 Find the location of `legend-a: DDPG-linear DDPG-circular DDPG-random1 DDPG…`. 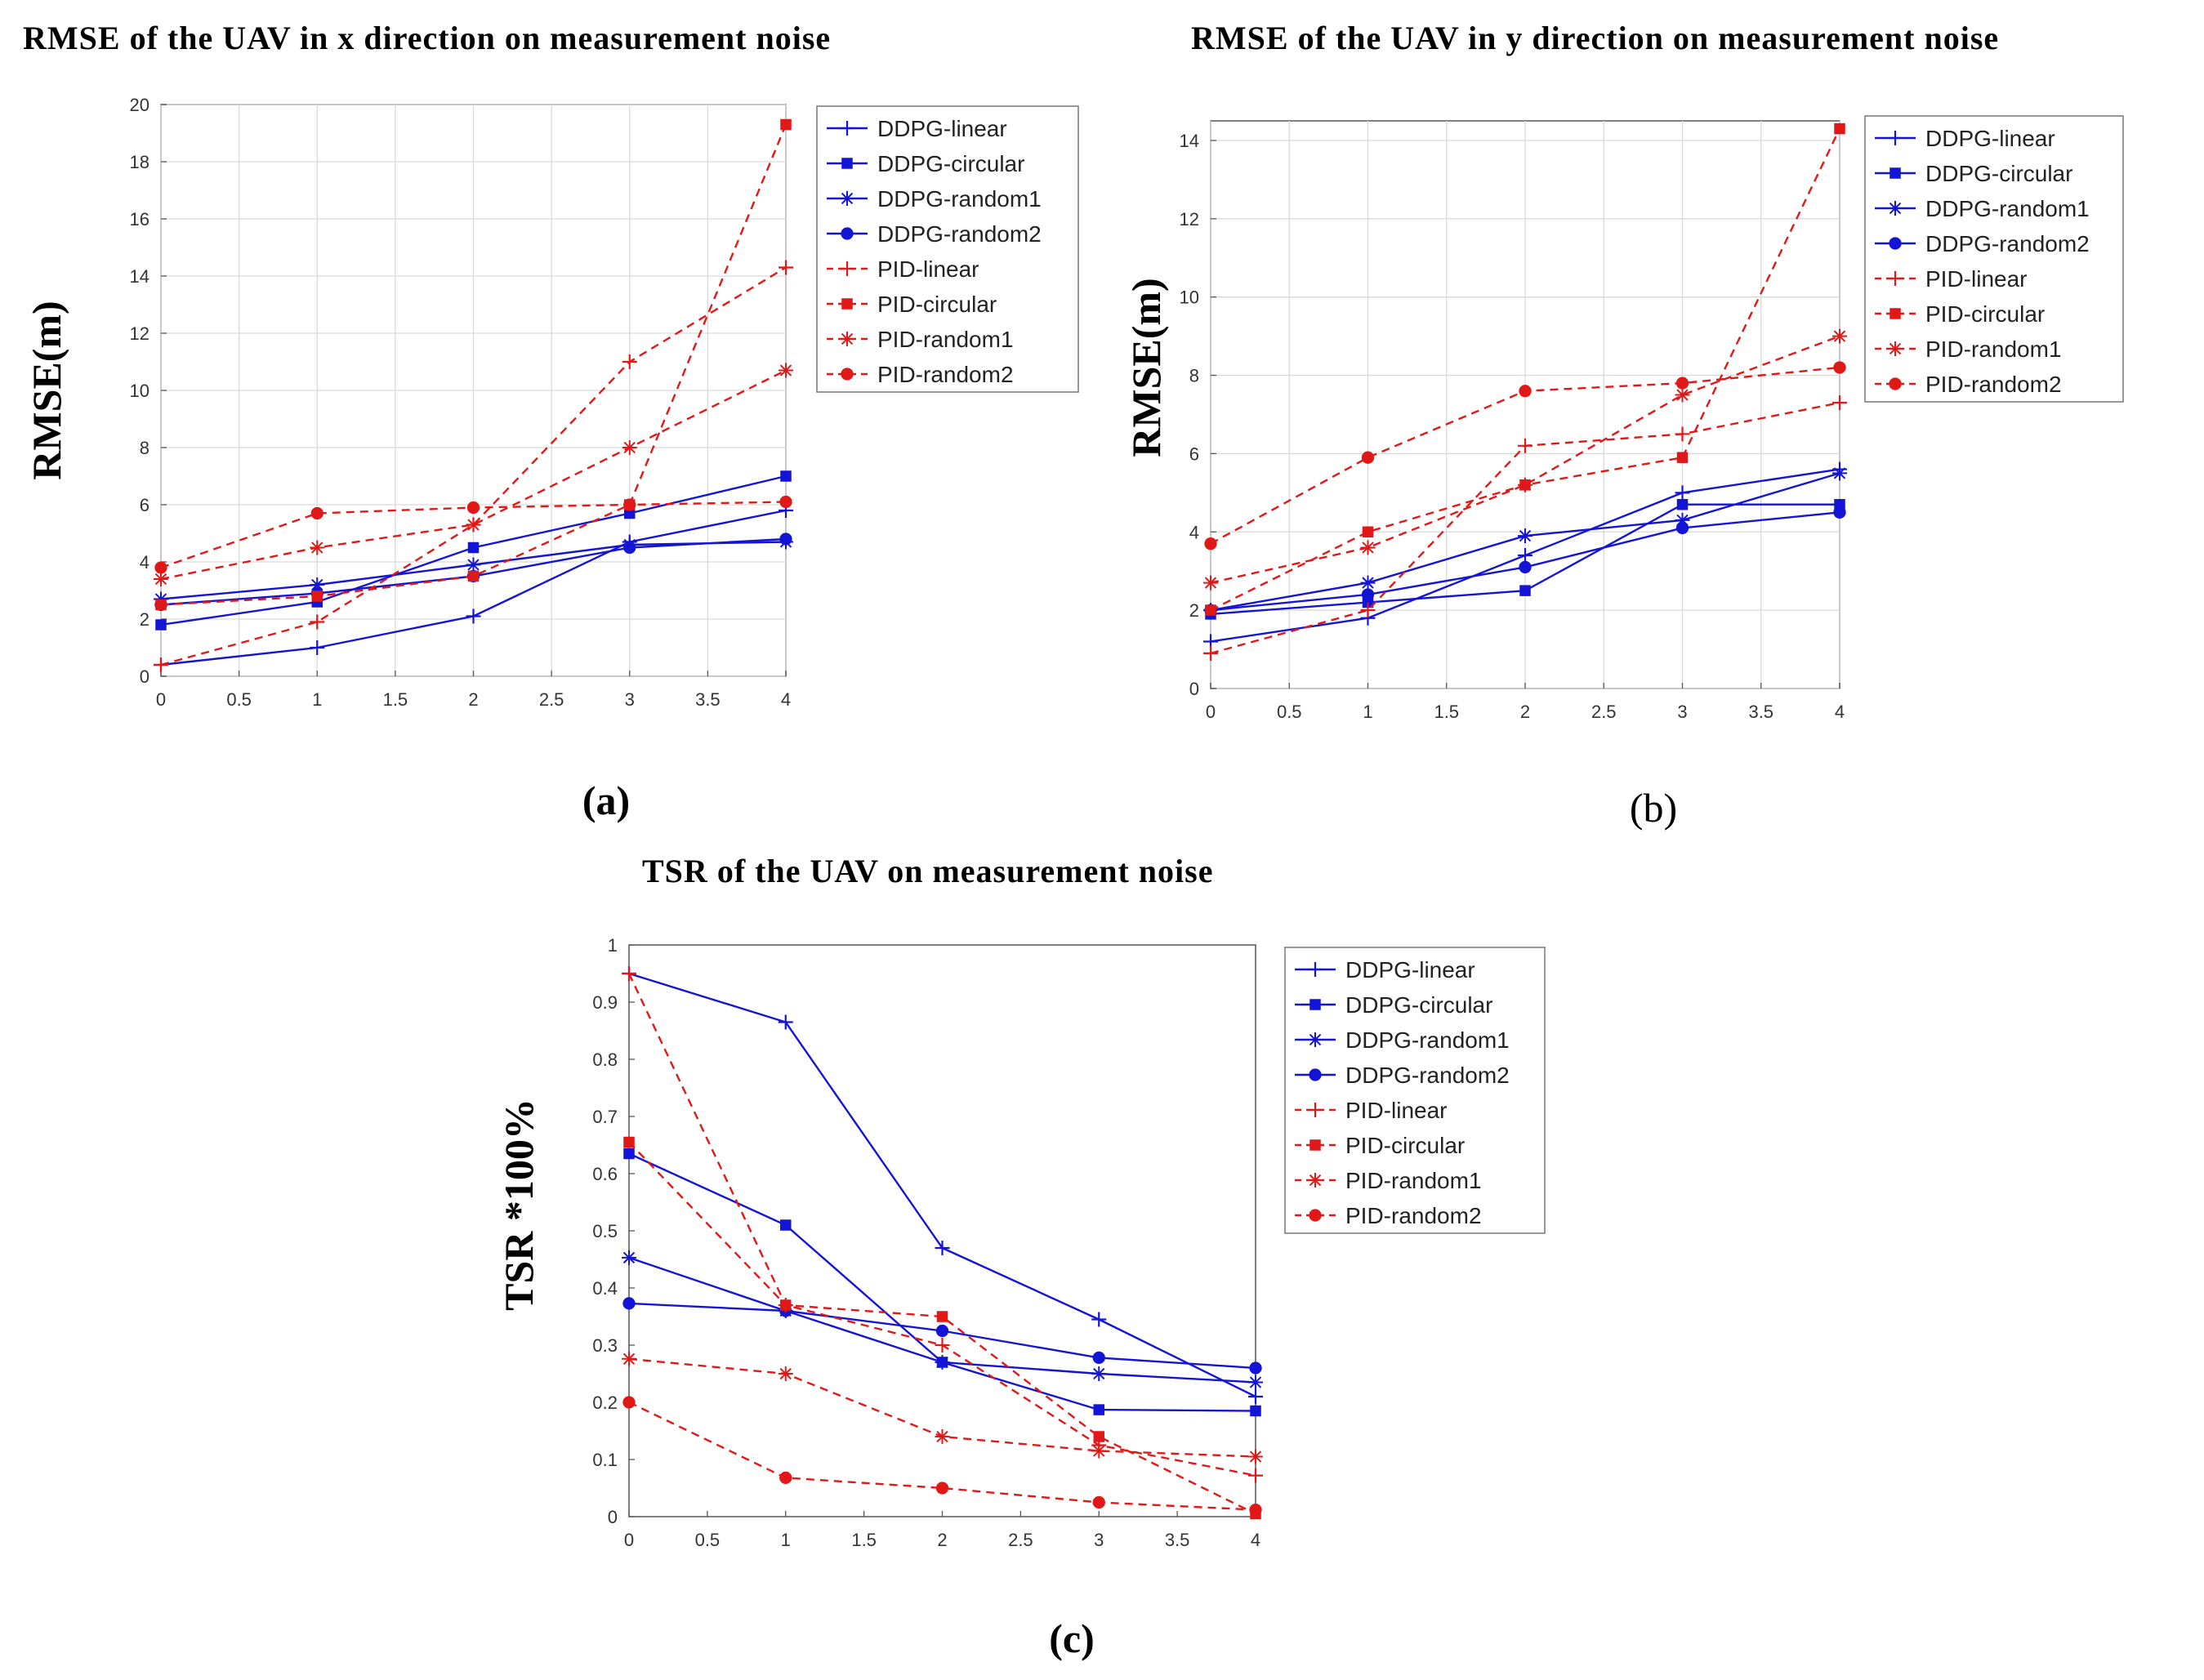

legend-a: DDPG-linear DDPG-circular DDPG-random1 DDPG… is located at coordinates (947, 249).